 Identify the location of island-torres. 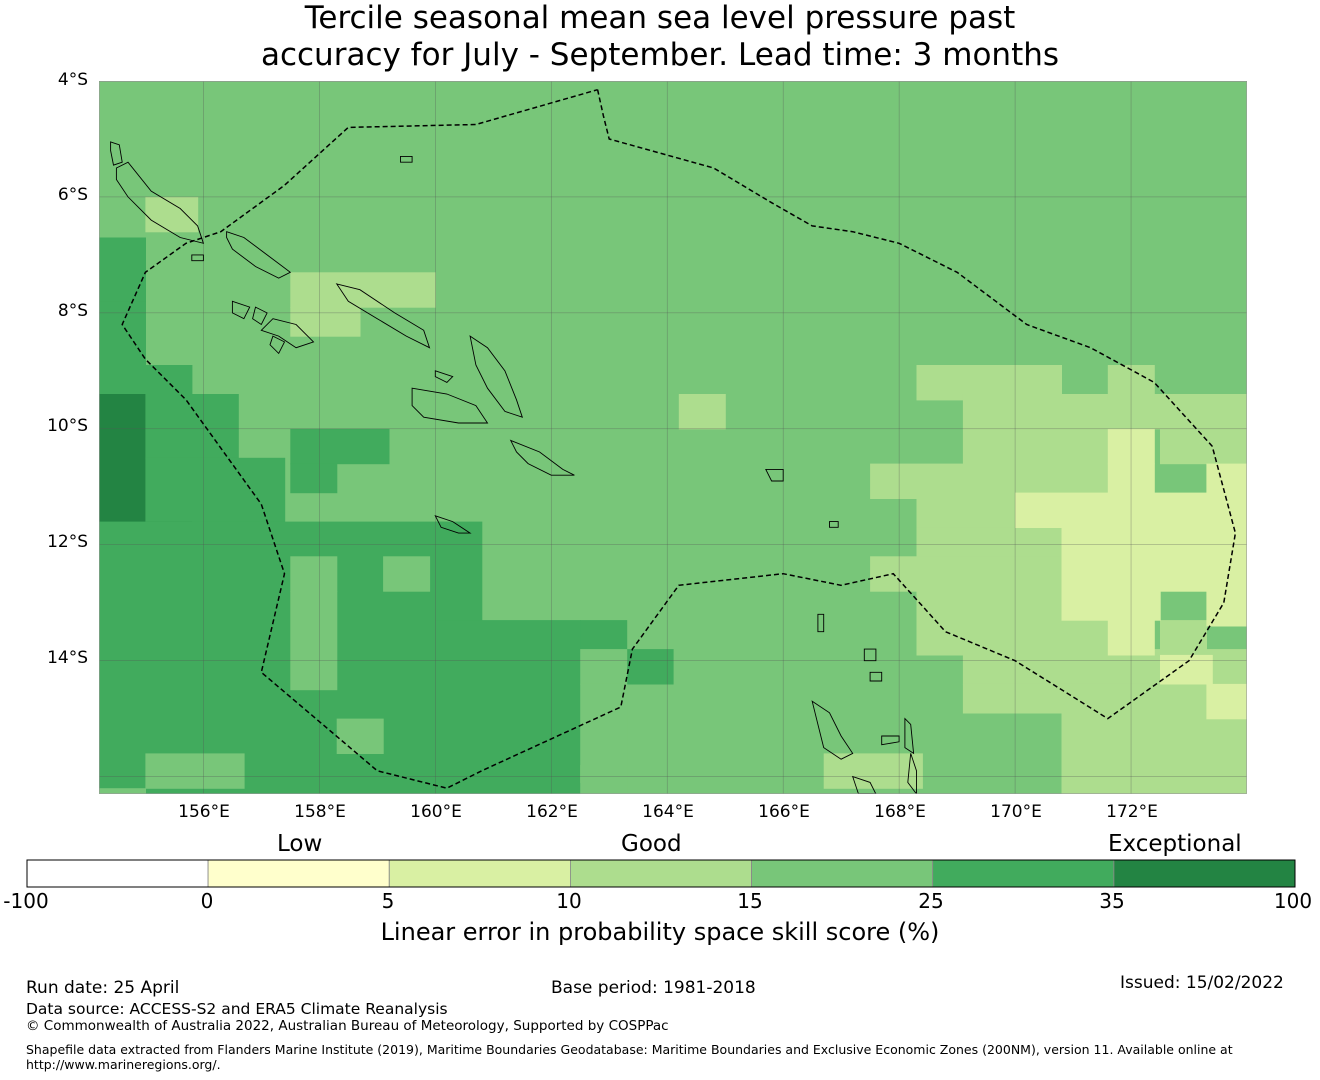
(821, 623).